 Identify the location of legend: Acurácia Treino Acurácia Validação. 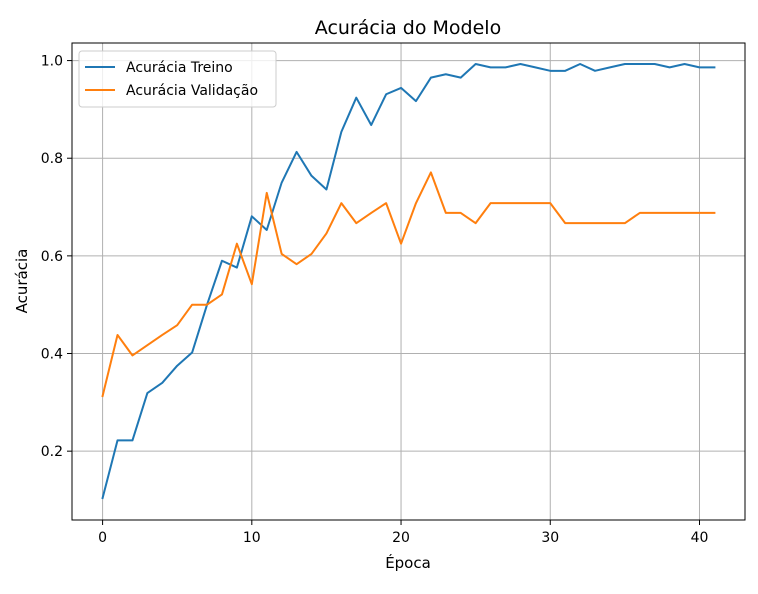
(177, 79).